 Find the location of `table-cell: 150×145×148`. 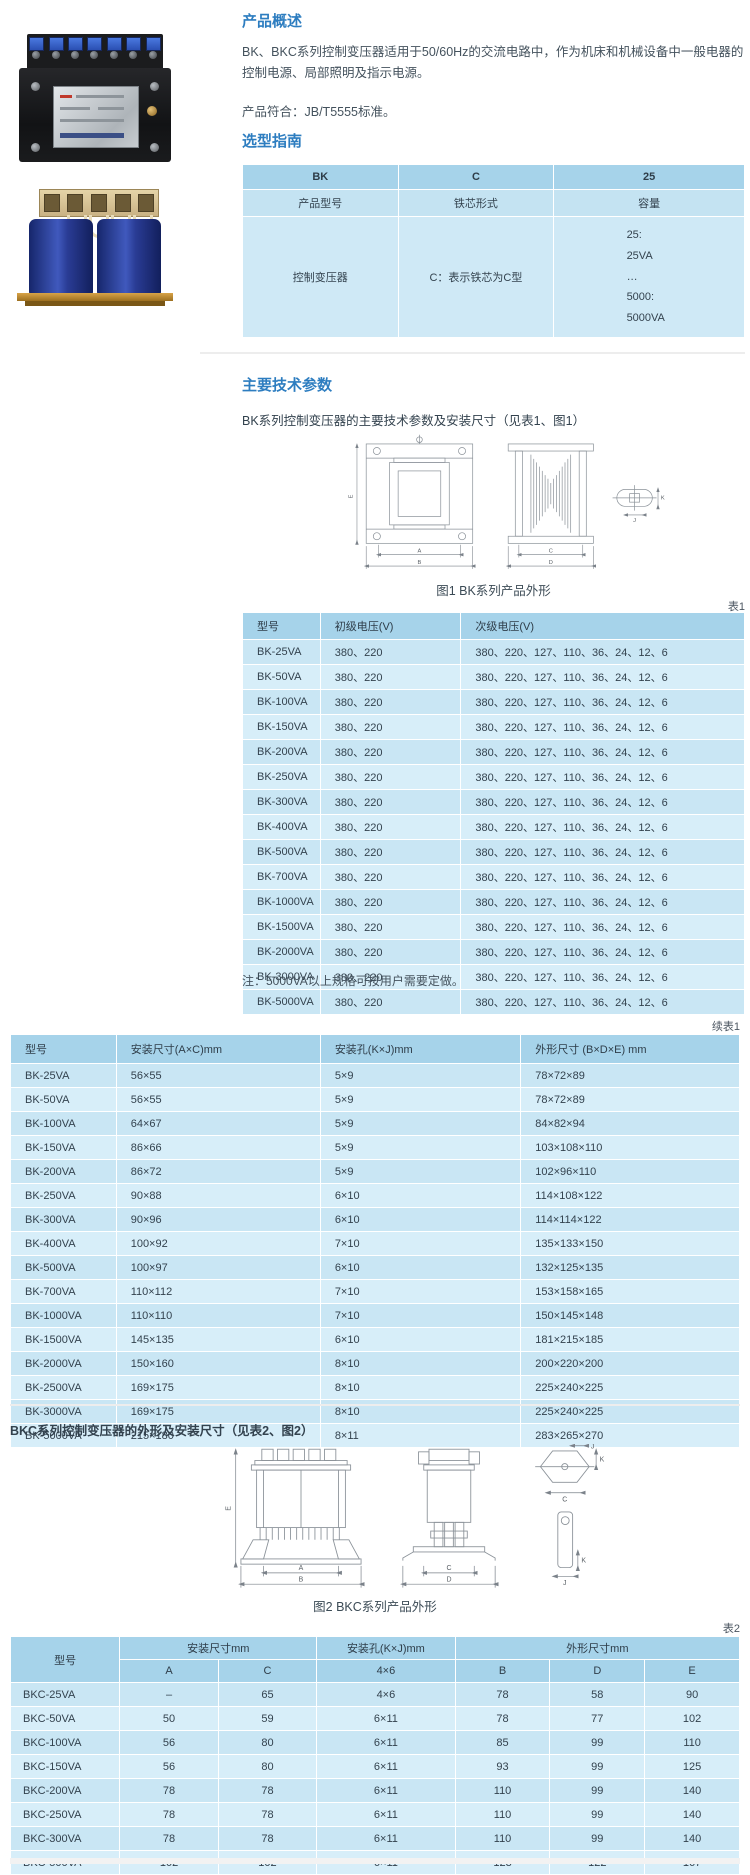

table-cell: 150×145×148 is located at coordinates (630, 1315).